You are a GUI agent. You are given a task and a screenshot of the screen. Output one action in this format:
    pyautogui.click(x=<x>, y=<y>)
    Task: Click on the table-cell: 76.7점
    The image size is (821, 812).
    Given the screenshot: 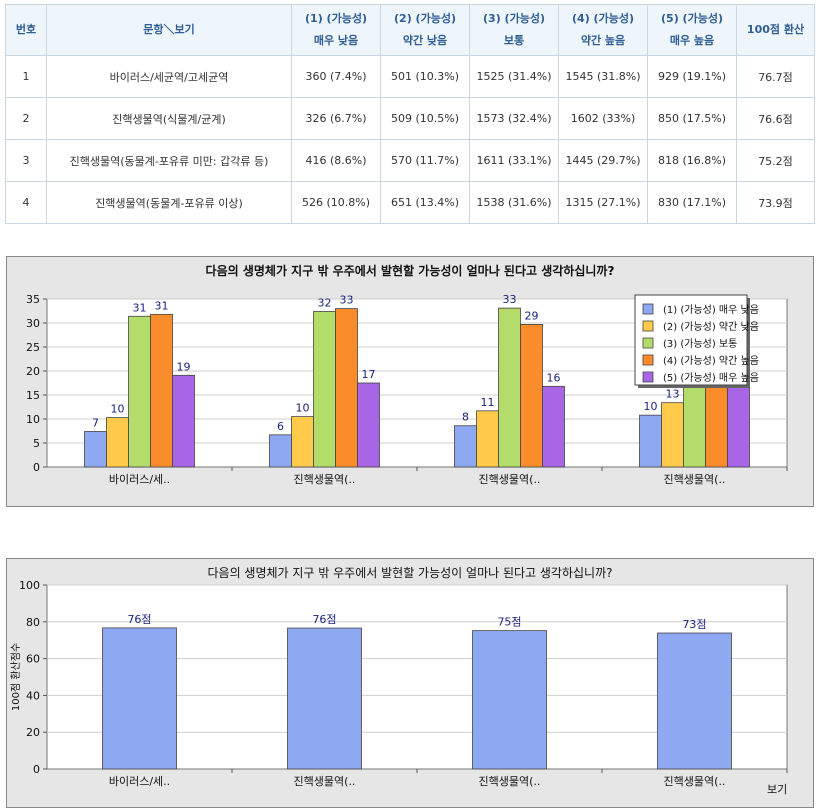 What is the action you would take?
    pyautogui.click(x=775, y=76)
    